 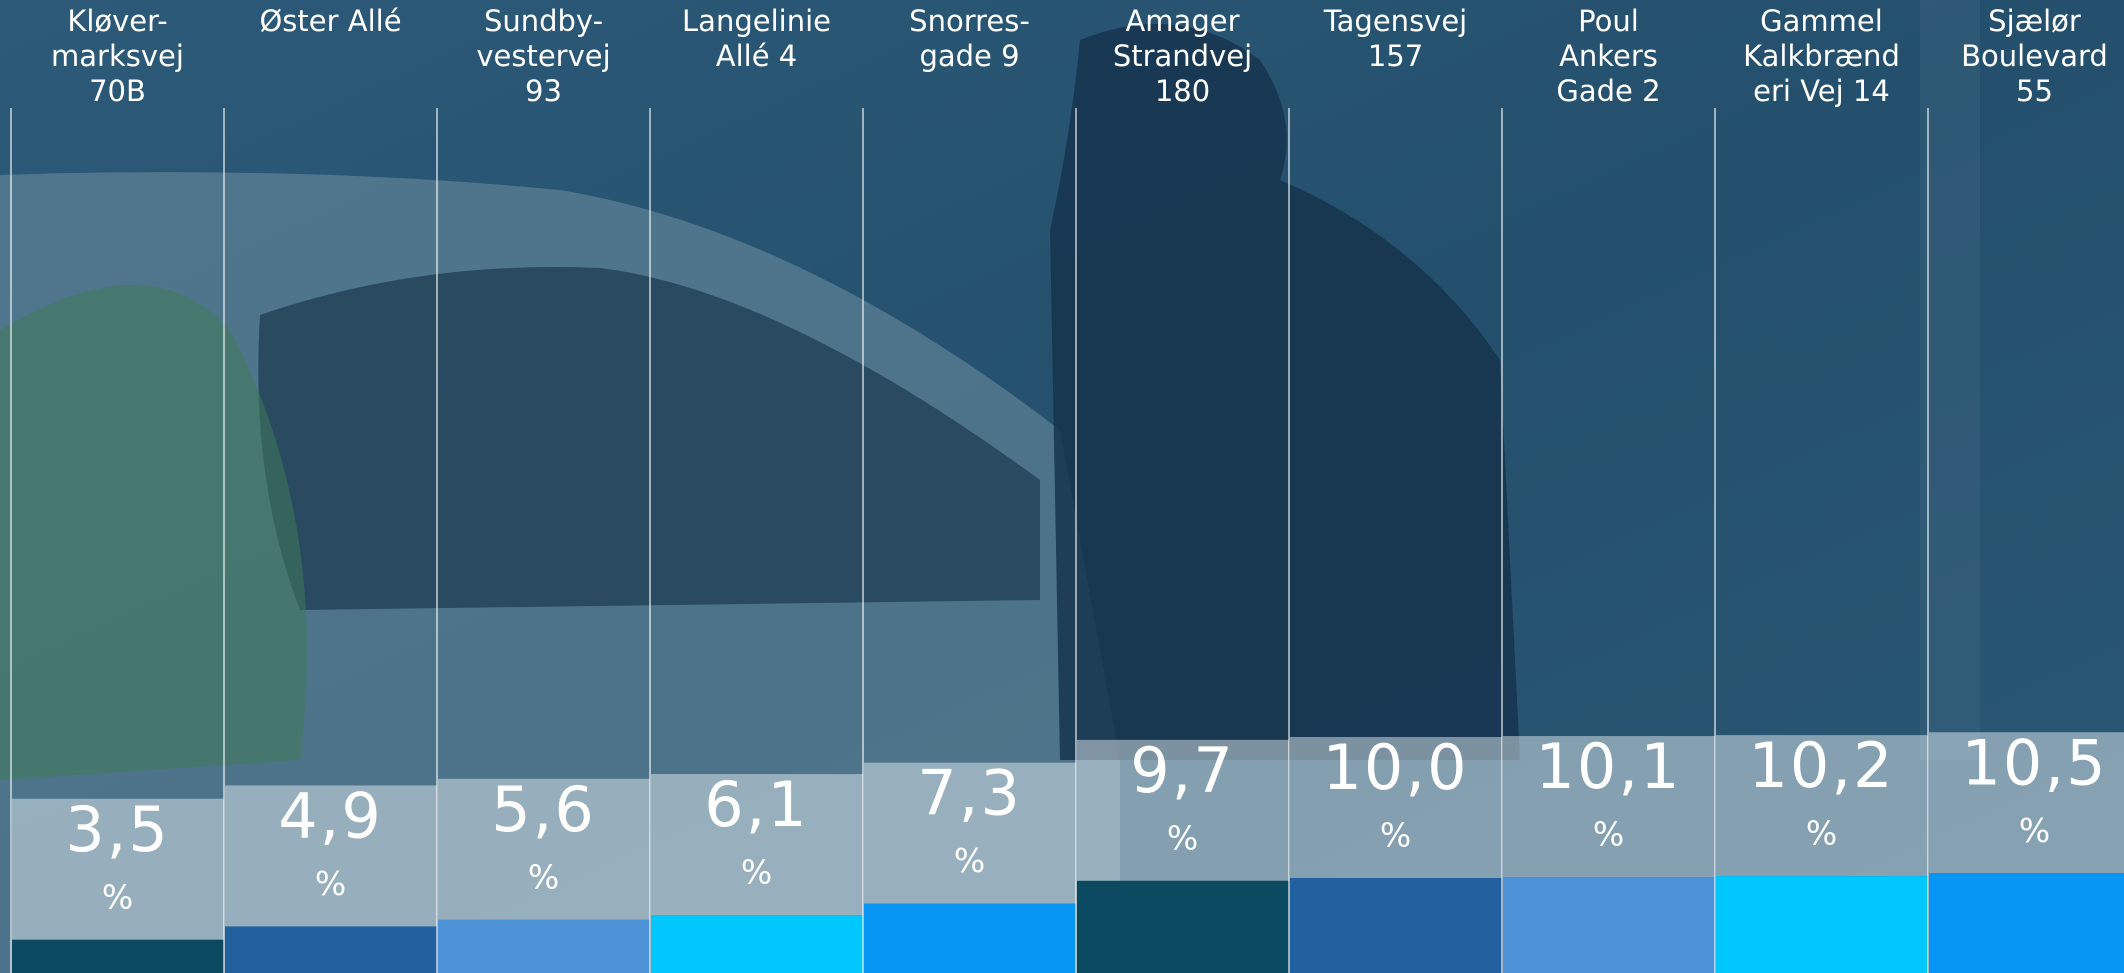 What do you see at coordinates (117, 21) in the screenshot?
I see `category-line: Kløver-` at bounding box center [117, 21].